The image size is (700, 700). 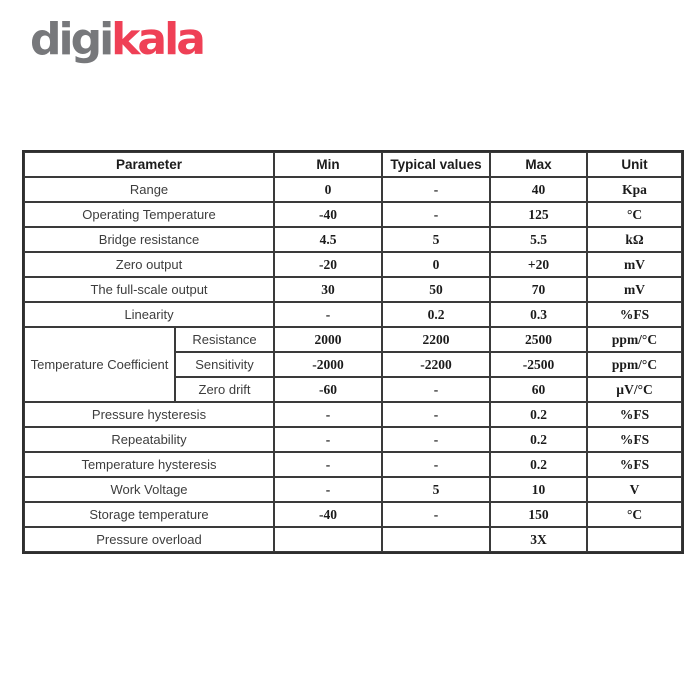 I want to click on max-value-cell: 40, so click(x=539, y=189).